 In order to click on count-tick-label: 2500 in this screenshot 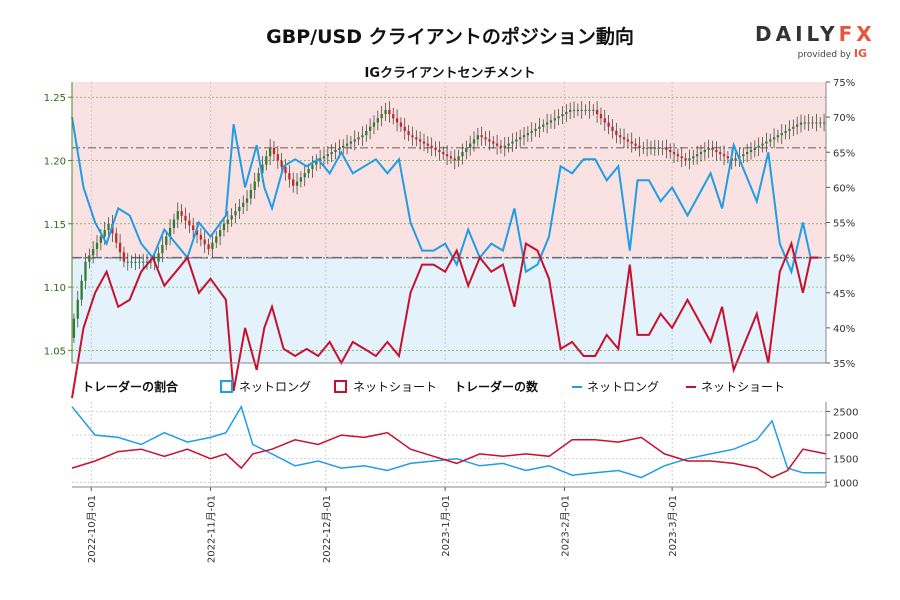, I will do `click(845, 412)`.